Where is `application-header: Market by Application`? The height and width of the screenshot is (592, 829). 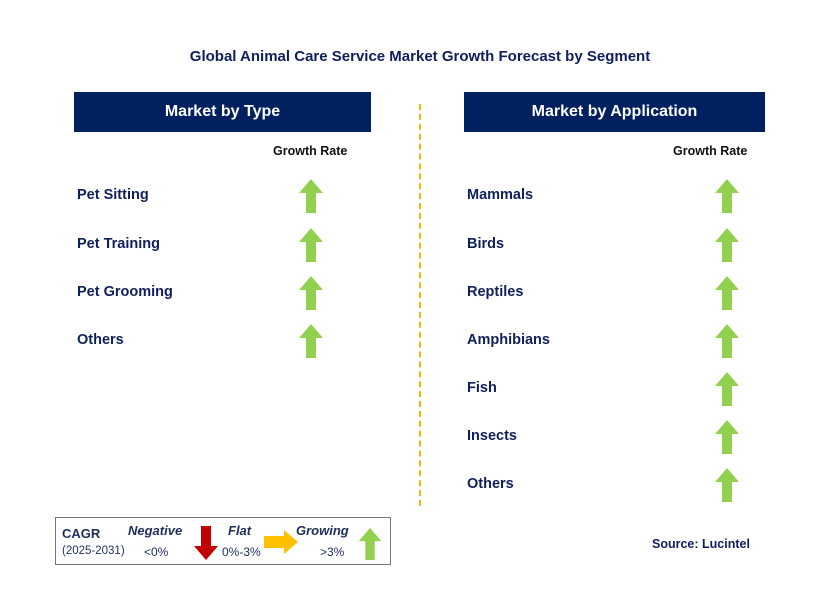 application-header: Market by Application is located at coordinates (614, 112).